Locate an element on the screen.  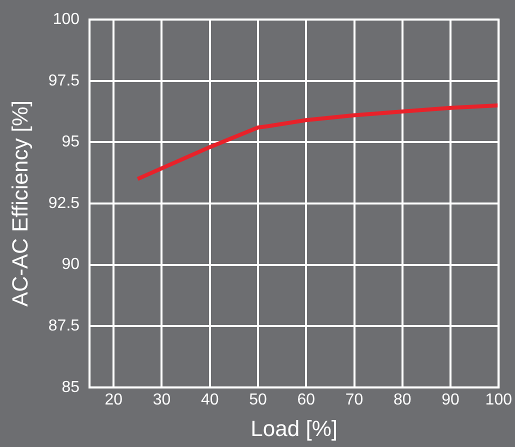
x-tick-label: 20 is located at coordinates (113, 399).